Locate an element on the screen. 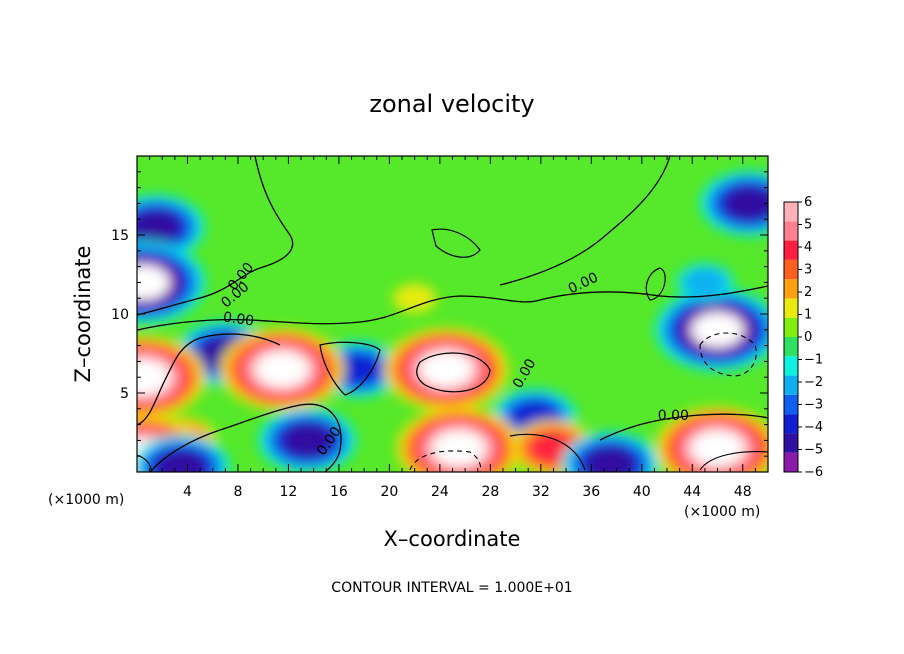 This screenshot has width=904, height=654. y-tick-label: 15 is located at coordinates (120, 236).